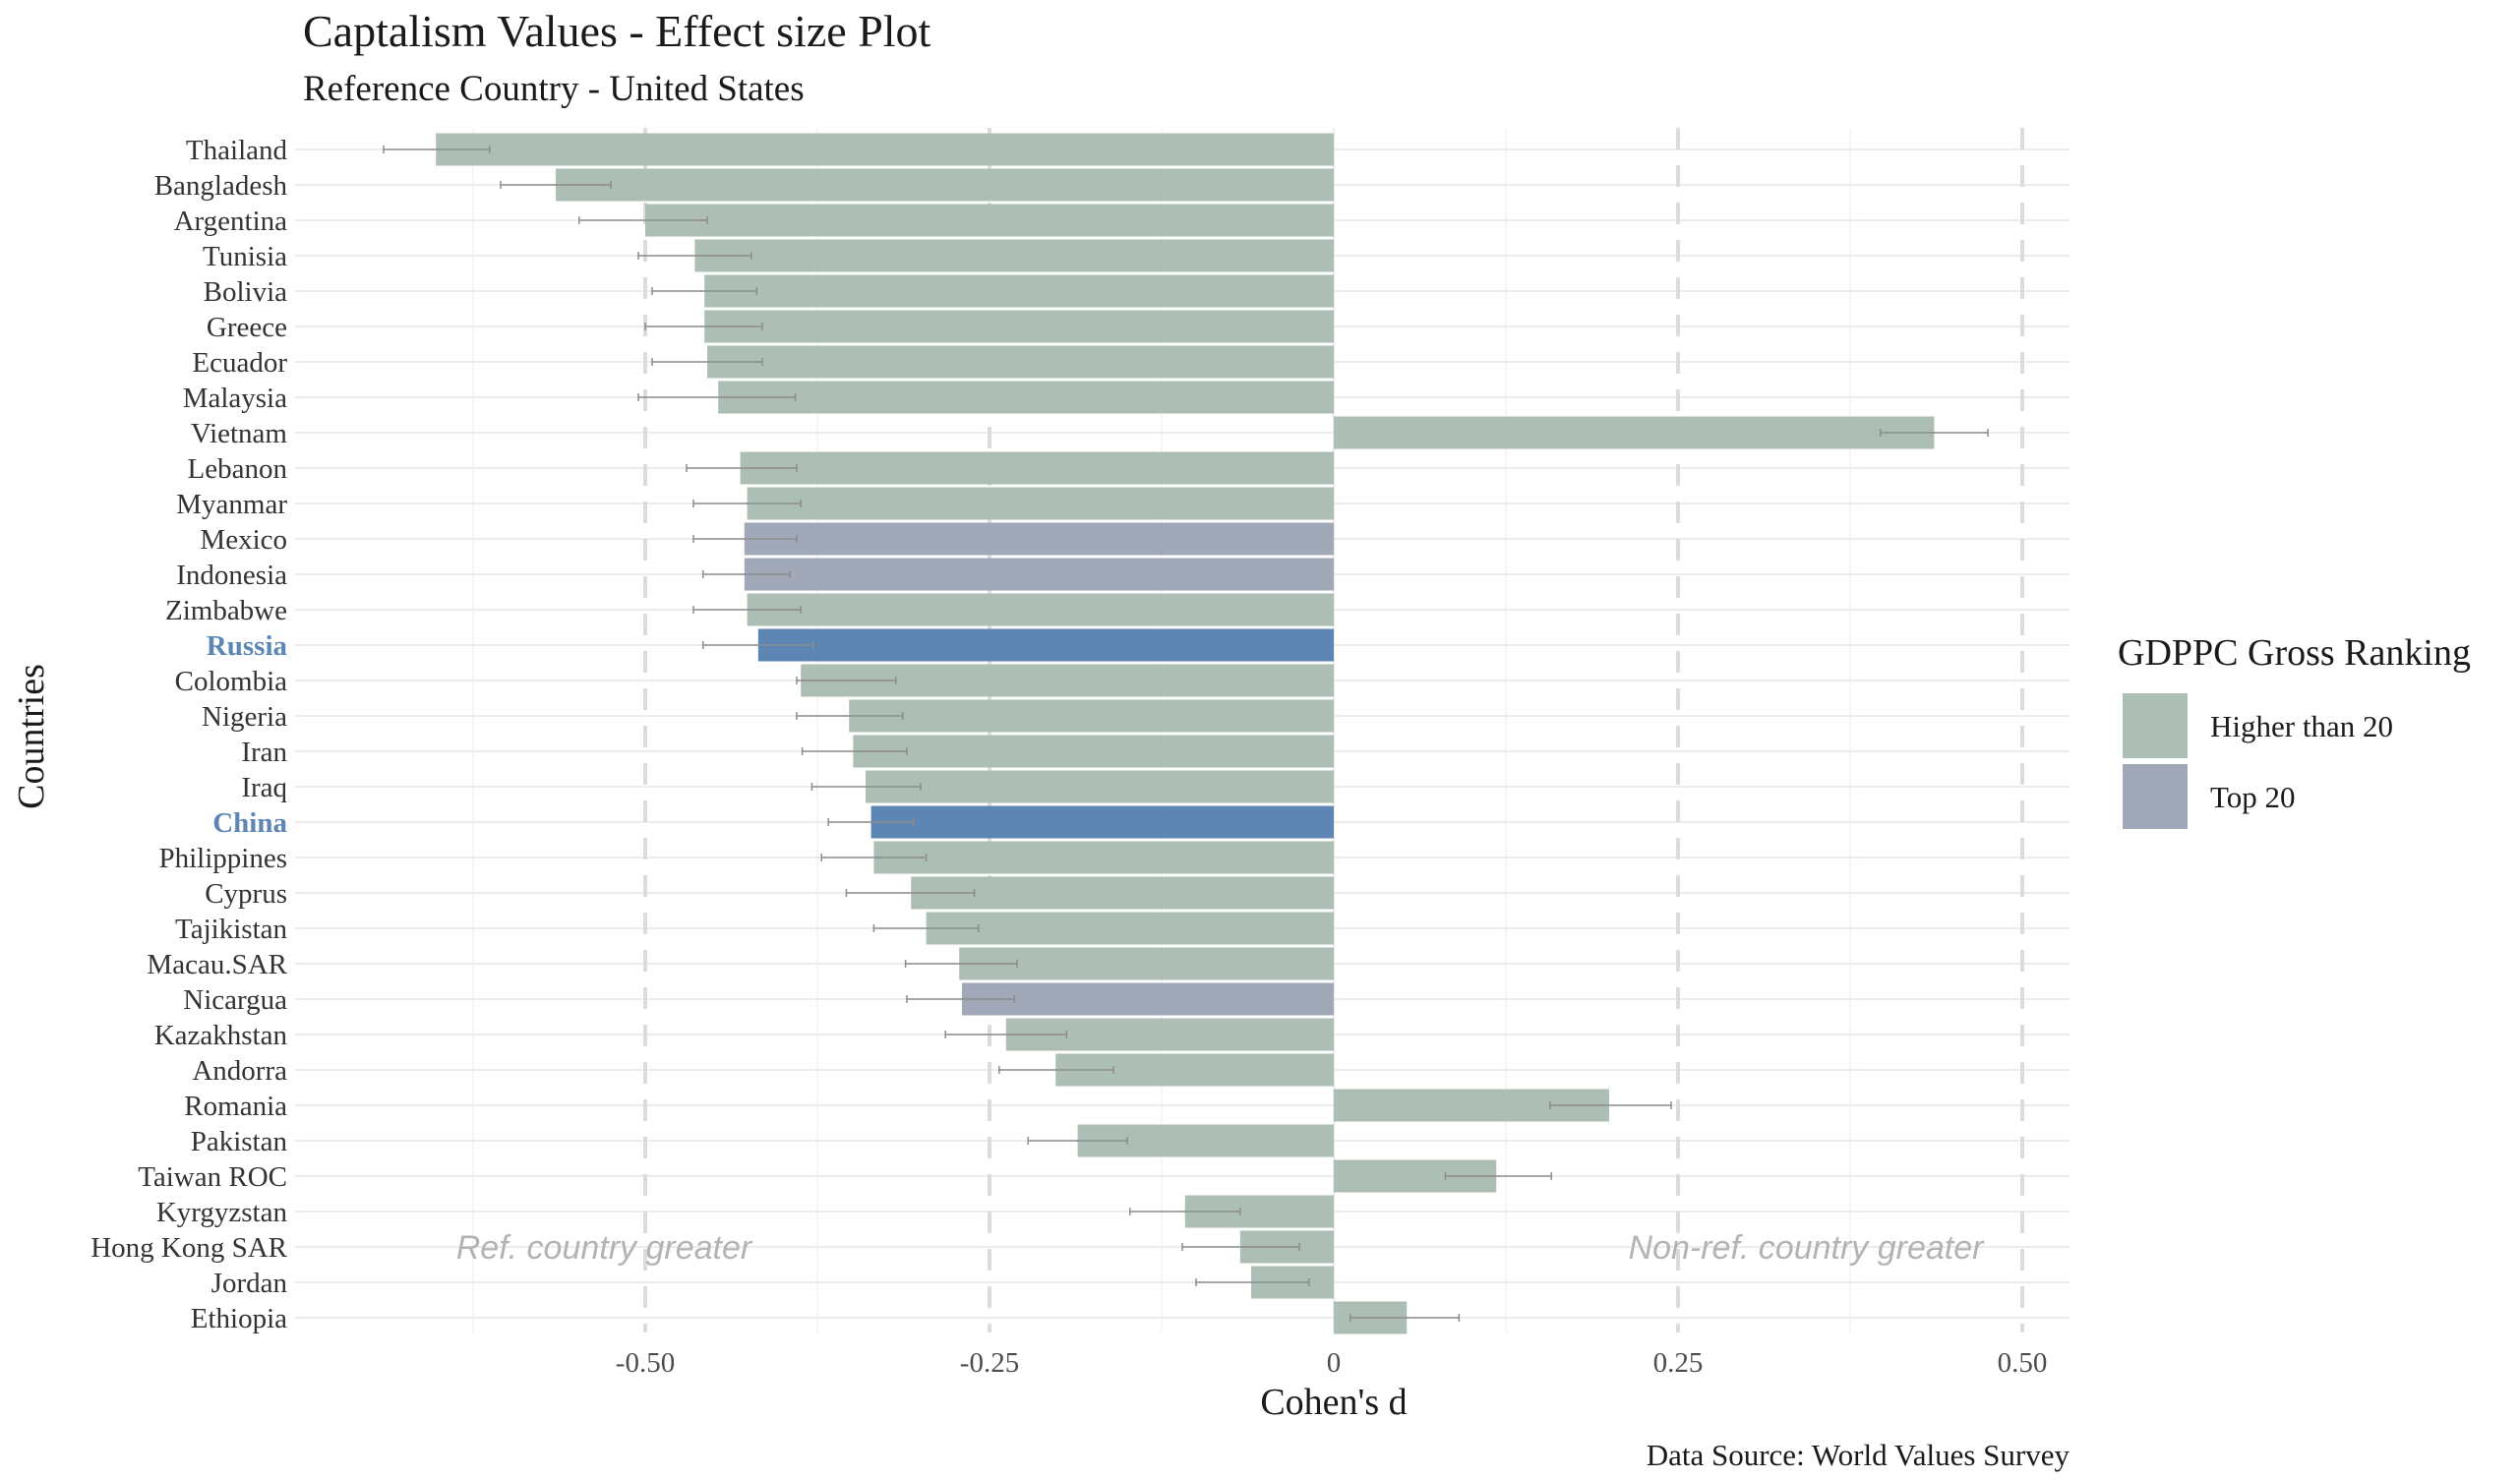 The width and height of the screenshot is (2520, 1479). What do you see at coordinates (1037, 468) in the screenshot?
I see `bar-lebanon` at bounding box center [1037, 468].